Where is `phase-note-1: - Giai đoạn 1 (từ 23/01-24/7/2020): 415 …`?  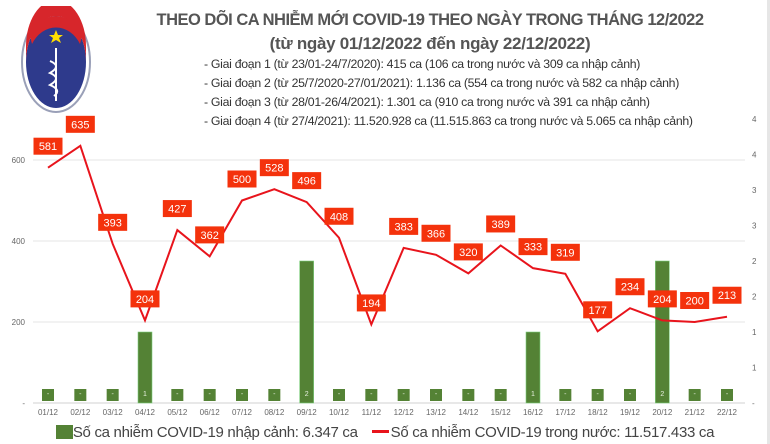 phase-note-1: - Giai đoạn 1 (từ 23/01-24/7/2020): 415 … is located at coordinates (422, 64).